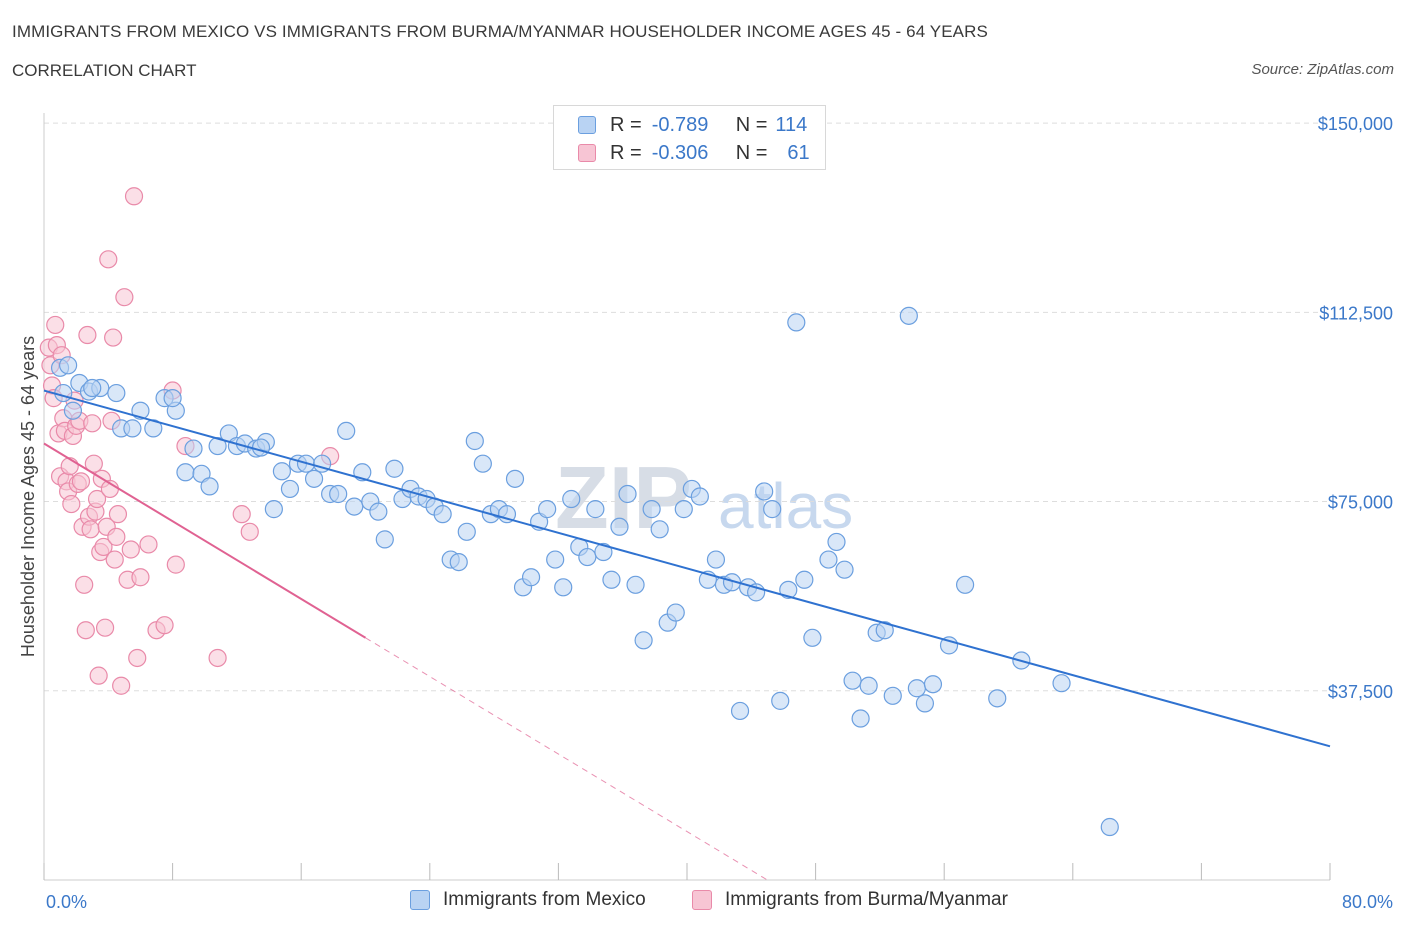 The height and width of the screenshot is (930, 1406). What do you see at coordinates (785, 506) in the screenshot?
I see `watermark-atlas: atlas` at bounding box center [785, 506].